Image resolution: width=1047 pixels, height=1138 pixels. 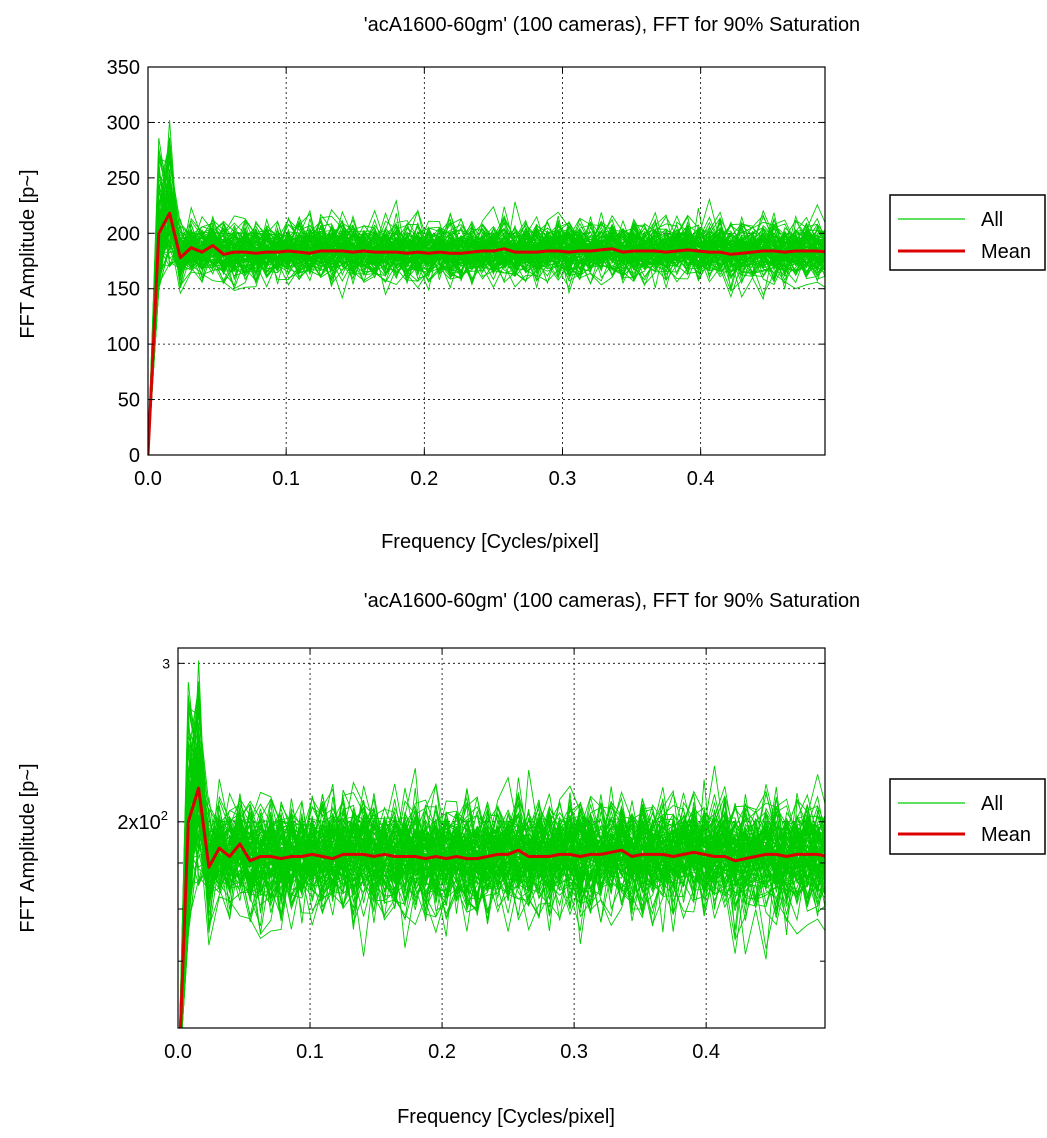 I want to click on y-tick-label: 350, so click(x=123, y=68).